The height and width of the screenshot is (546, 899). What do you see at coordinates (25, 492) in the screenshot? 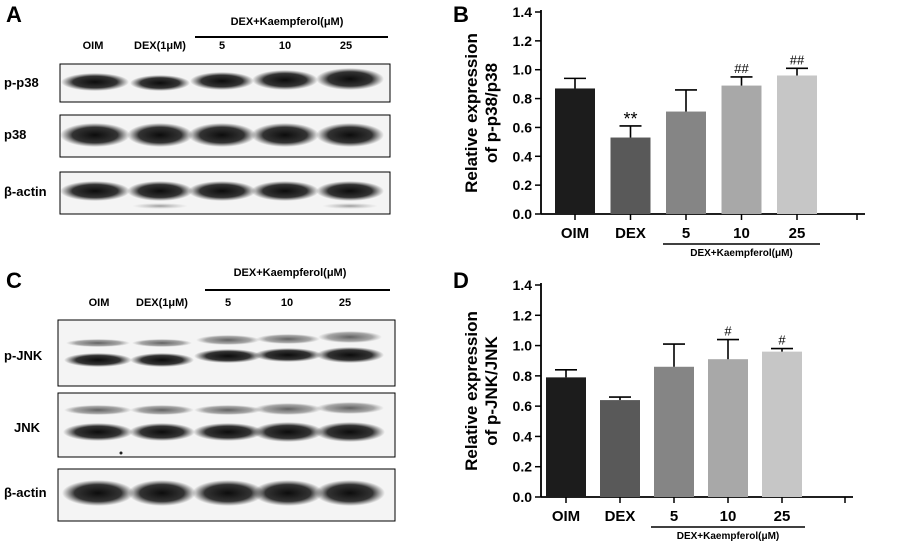
I see `row-label-beta-actin-c: β-actin` at bounding box center [25, 492].